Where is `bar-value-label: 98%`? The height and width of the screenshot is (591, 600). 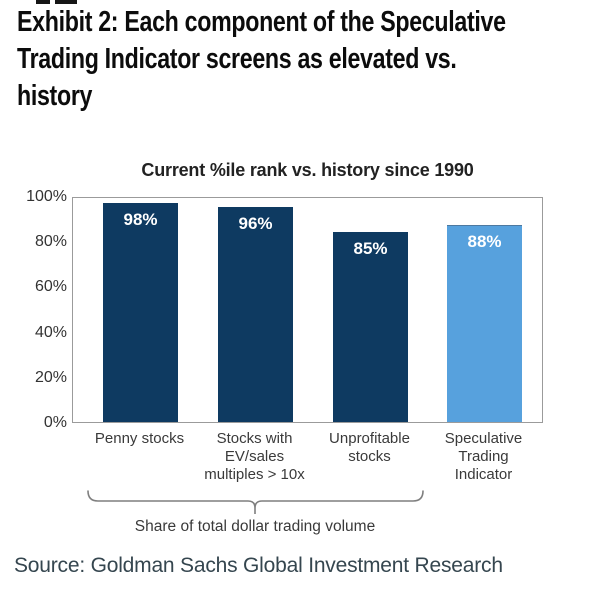
bar-value-label: 98% is located at coordinates (140, 219).